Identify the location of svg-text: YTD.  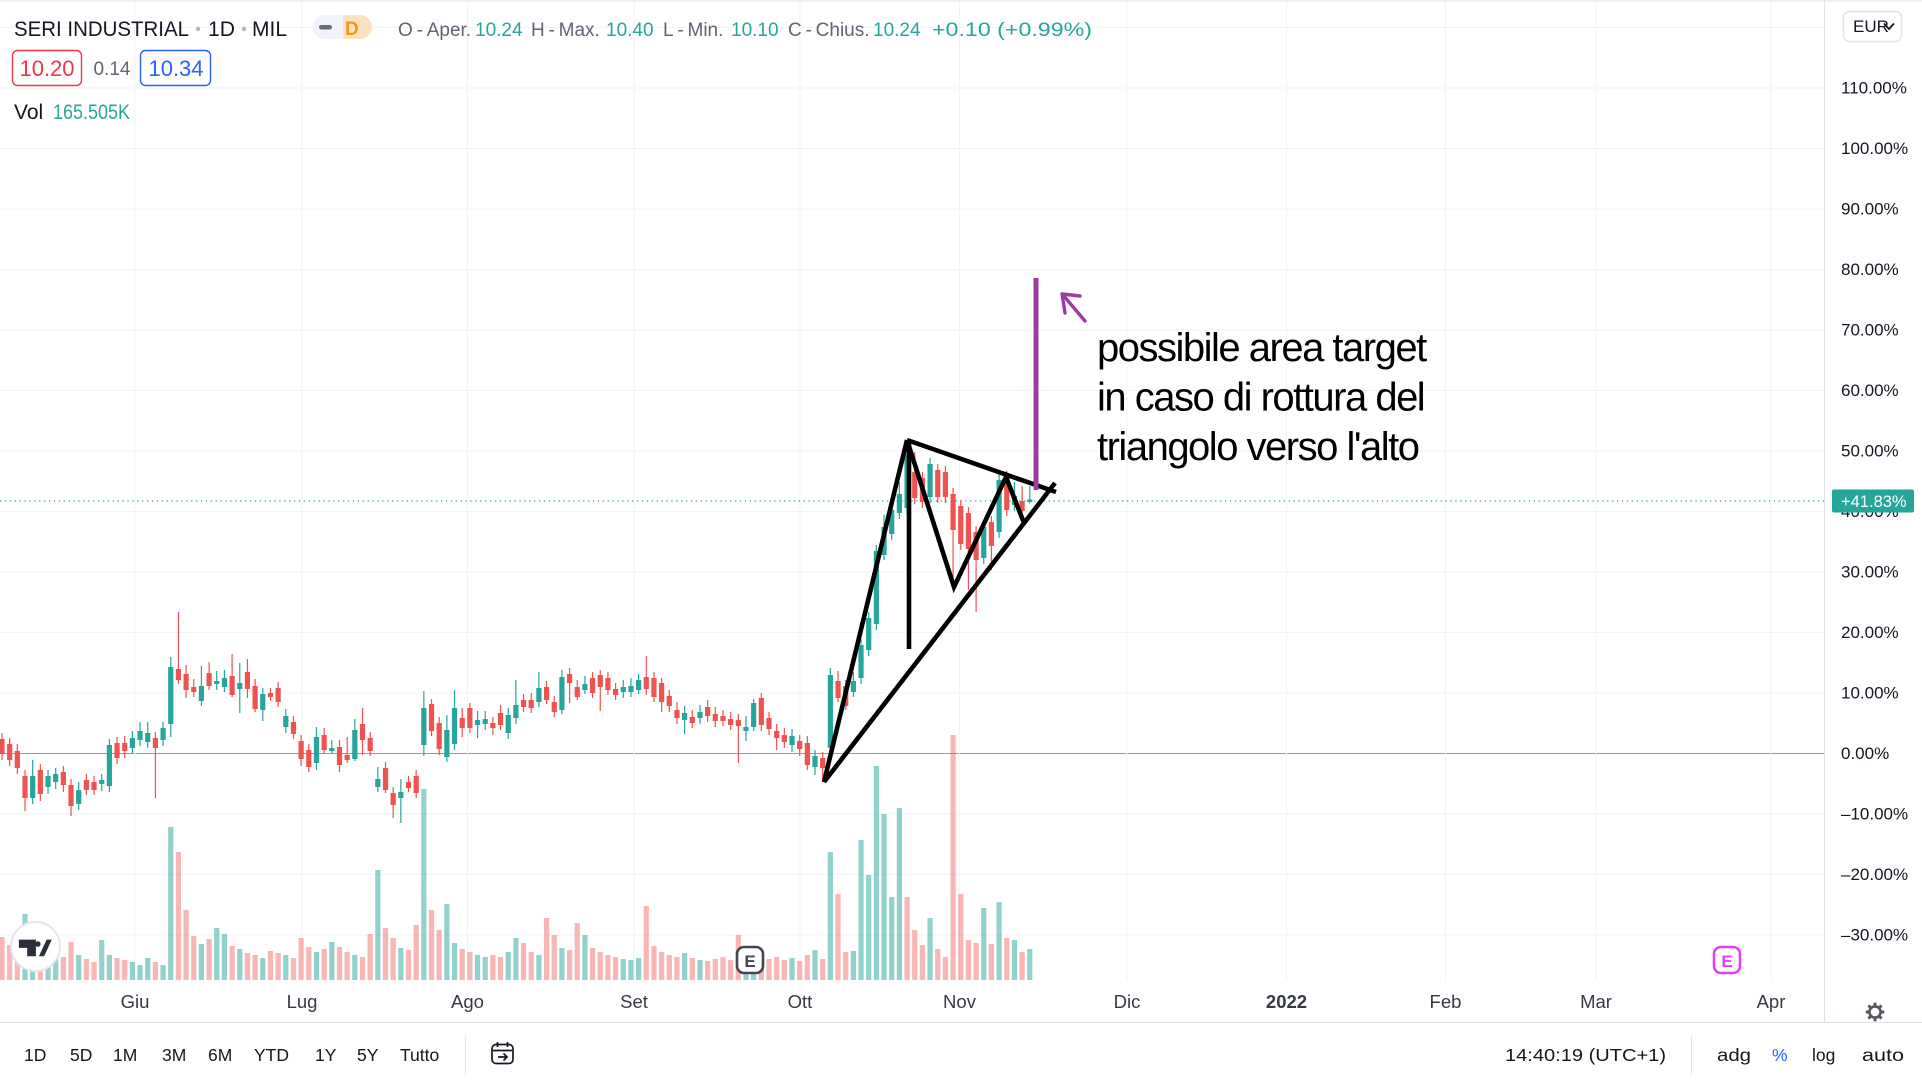
(271, 1055).